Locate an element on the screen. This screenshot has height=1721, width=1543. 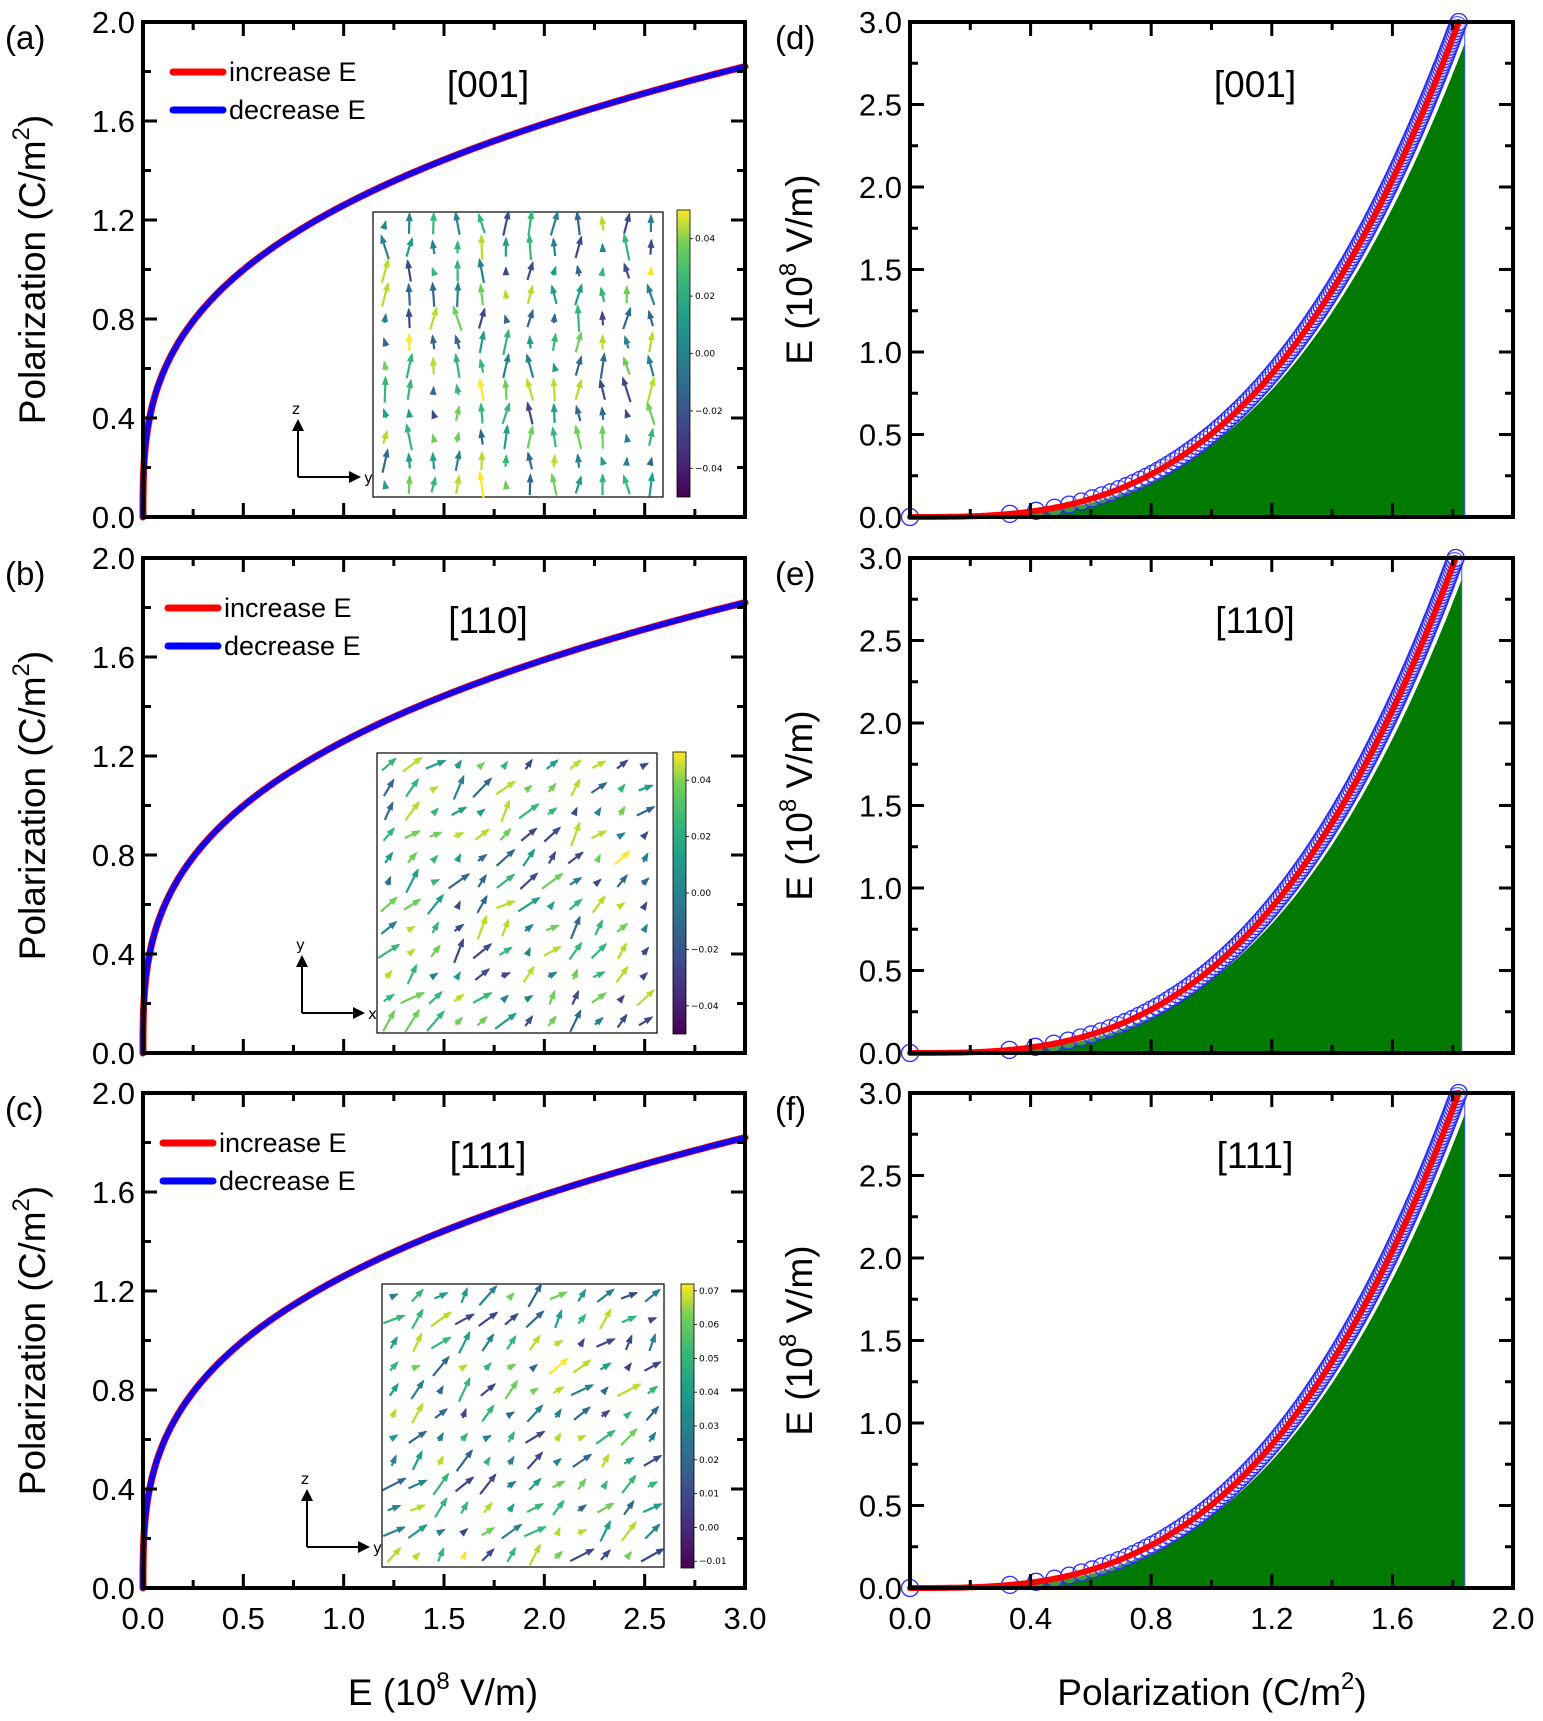
colorbar-tick-label: −0.02 is located at coordinates (709, 412).